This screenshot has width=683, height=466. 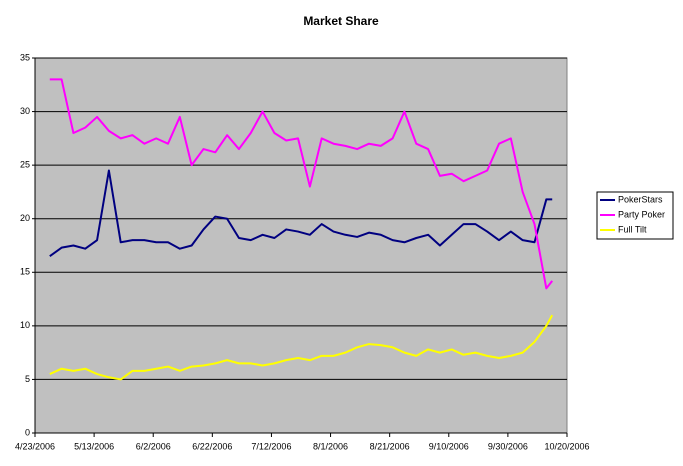 I want to click on y-tick-label: 35, so click(x=25, y=57).